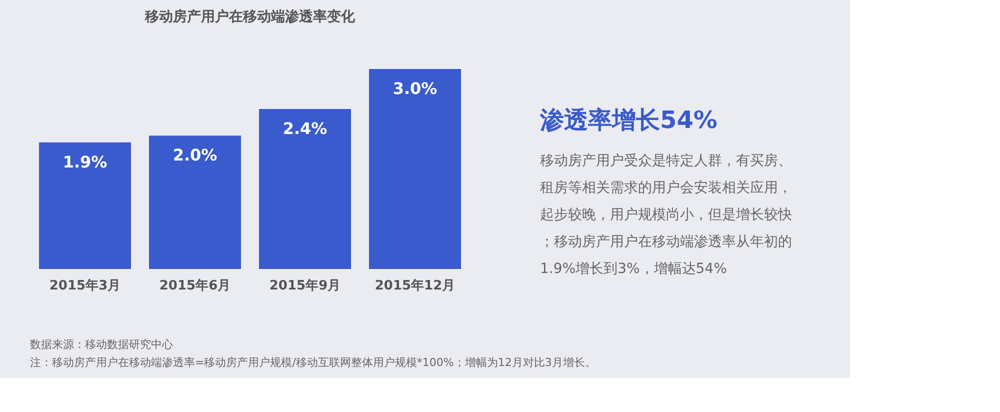 The width and height of the screenshot is (1000, 412). I want to click on data-label: 2.4%, so click(305, 128).